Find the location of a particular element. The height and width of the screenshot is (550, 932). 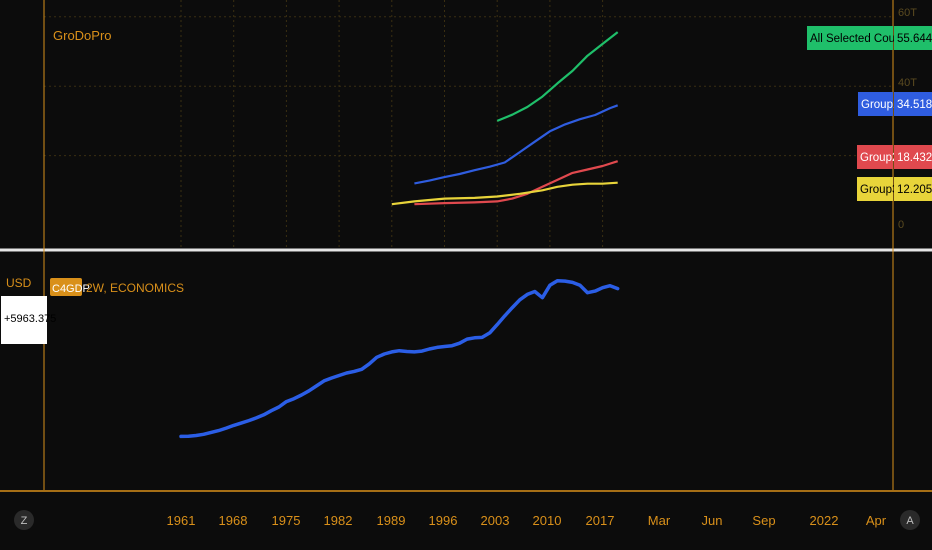

x-tick-label: 1975 is located at coordinates (286, 520).